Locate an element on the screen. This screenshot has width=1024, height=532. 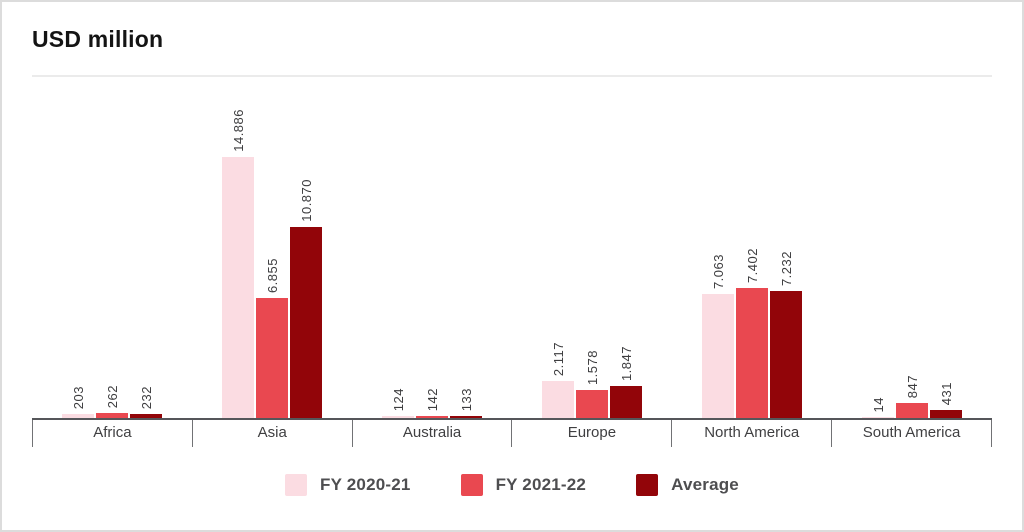
value-label: 232 is located at coordinates (146, 397).